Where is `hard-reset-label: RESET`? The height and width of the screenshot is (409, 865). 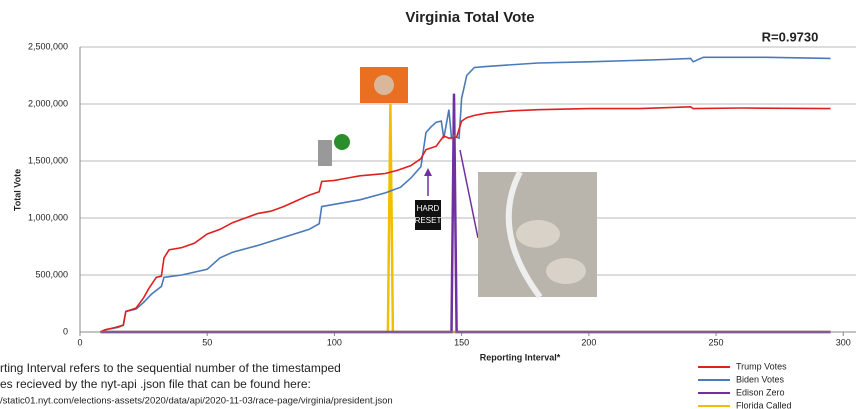 hard-reset-label: RESET is located at coordinates (428, 220).